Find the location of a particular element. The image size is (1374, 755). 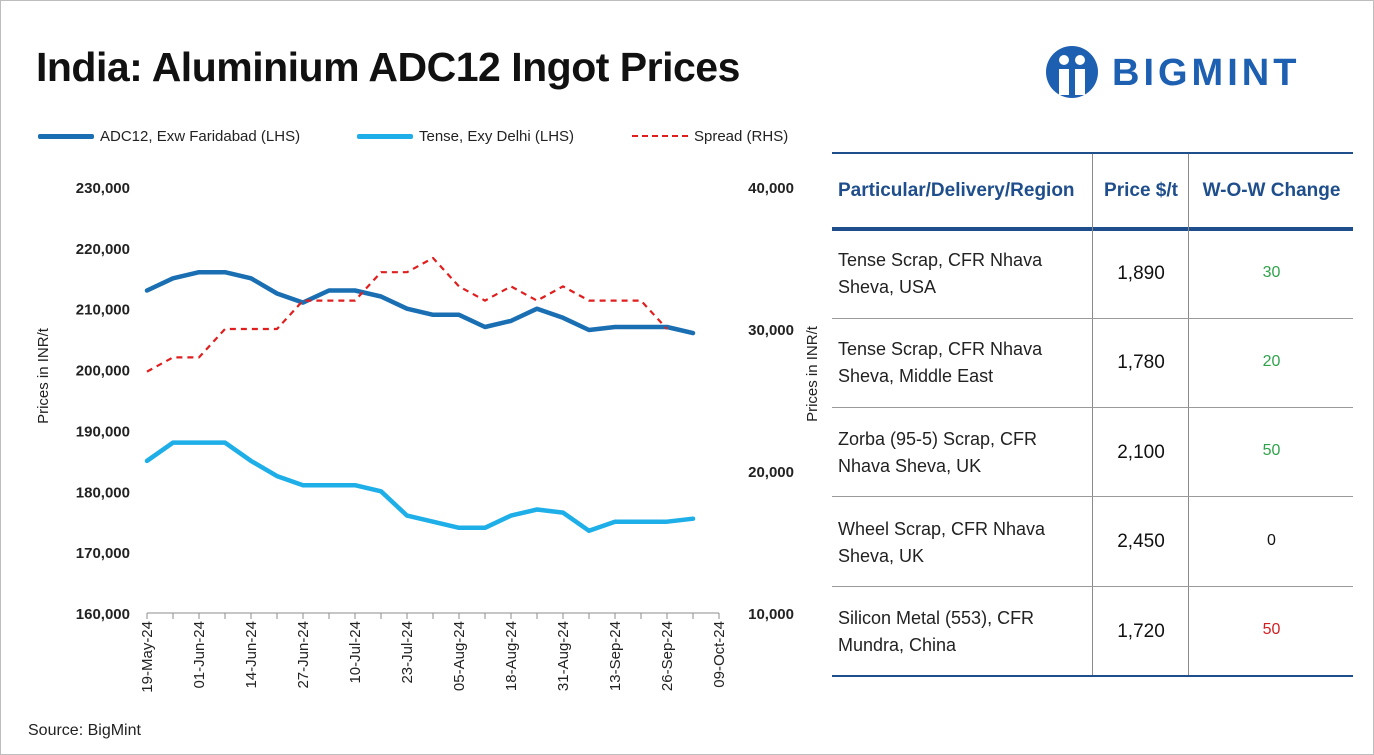

table-cell-price: 1,890 is located at coordinates (1141, 273).